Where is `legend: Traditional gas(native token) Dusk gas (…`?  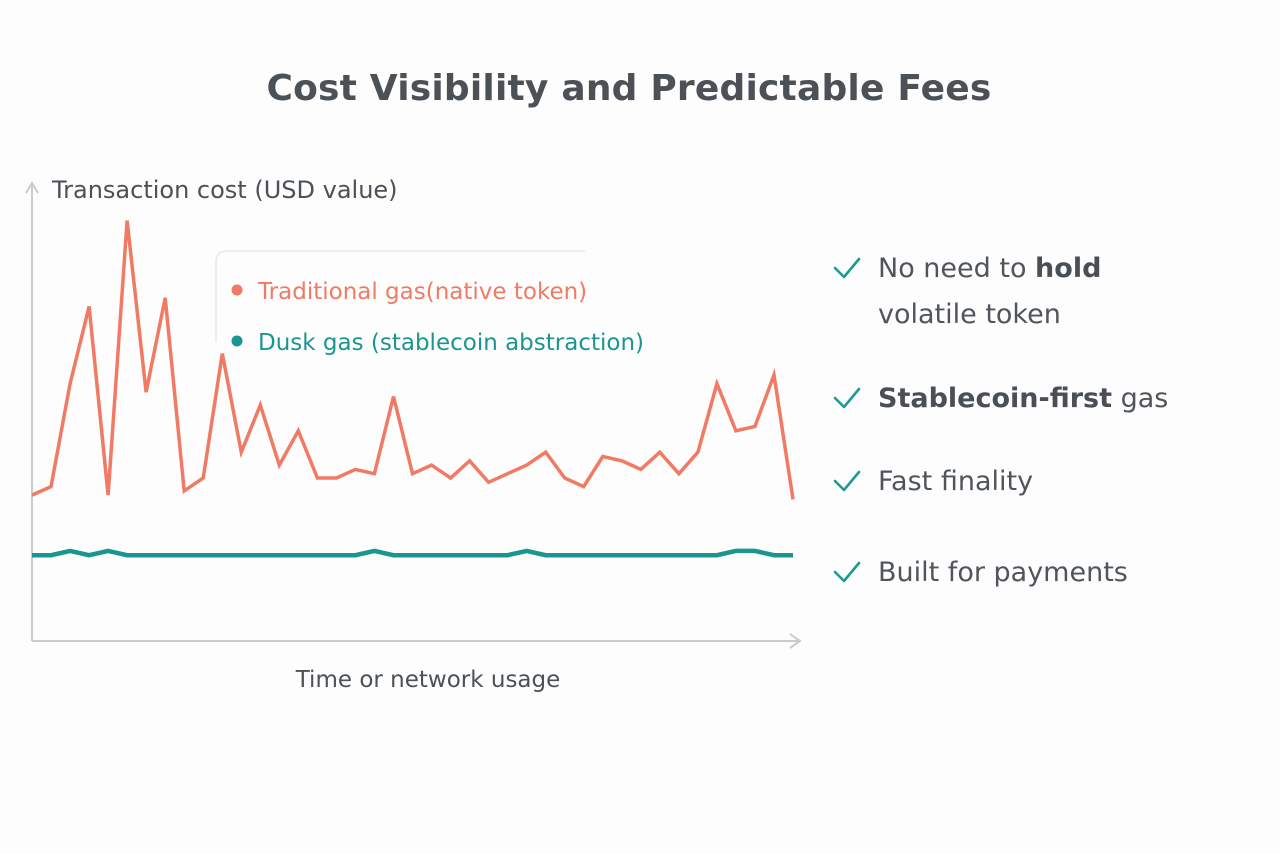
legend: Traditional gas(native token) Dusk gas (… is located at coordinates (429, 303).